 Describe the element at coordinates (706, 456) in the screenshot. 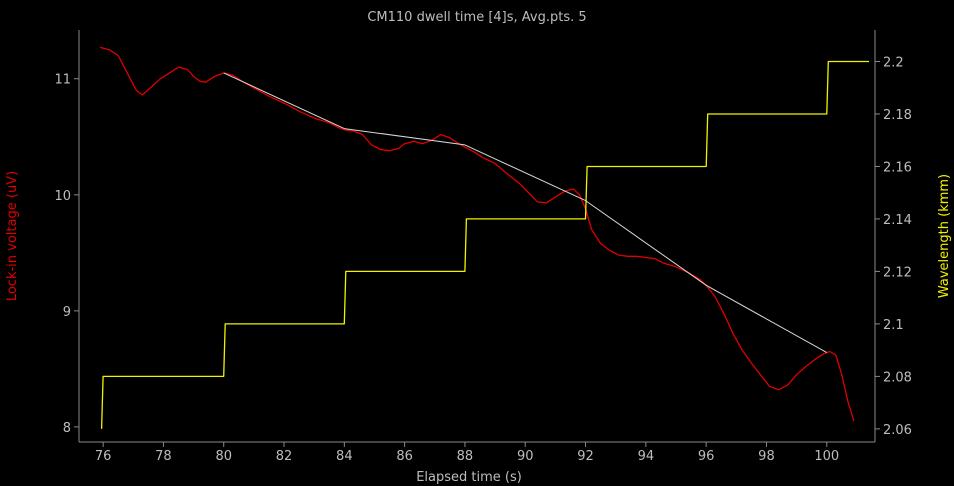

I see `x-tick-label: 96` at that location.